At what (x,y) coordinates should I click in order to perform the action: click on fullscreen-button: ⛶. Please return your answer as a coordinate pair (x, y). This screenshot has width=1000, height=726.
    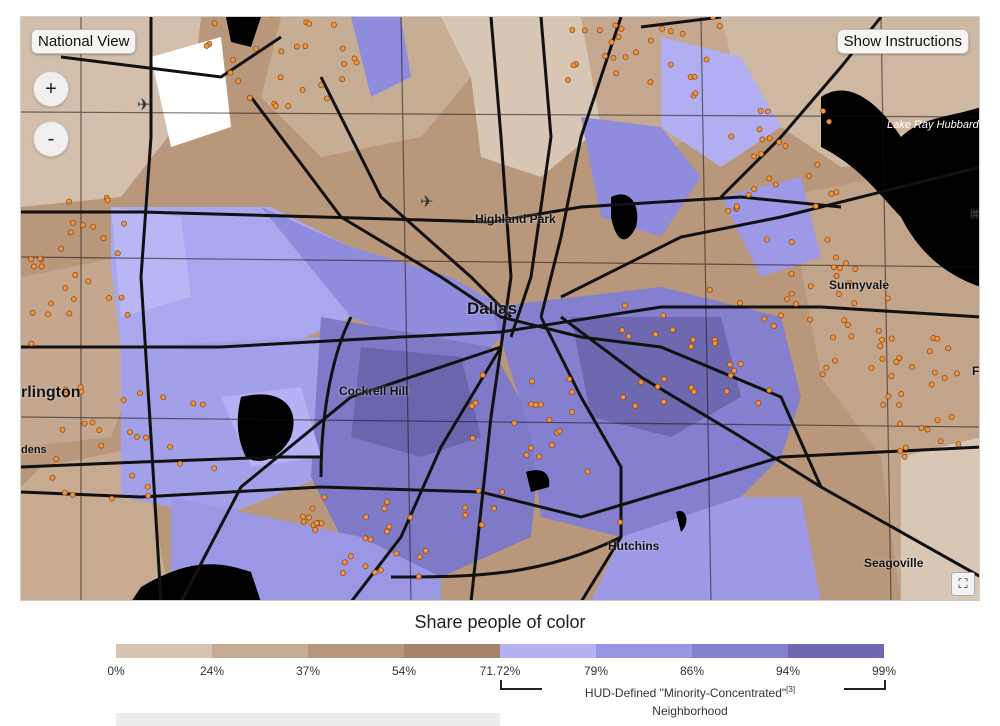
    Looking at the image, I should click on (963, 584).